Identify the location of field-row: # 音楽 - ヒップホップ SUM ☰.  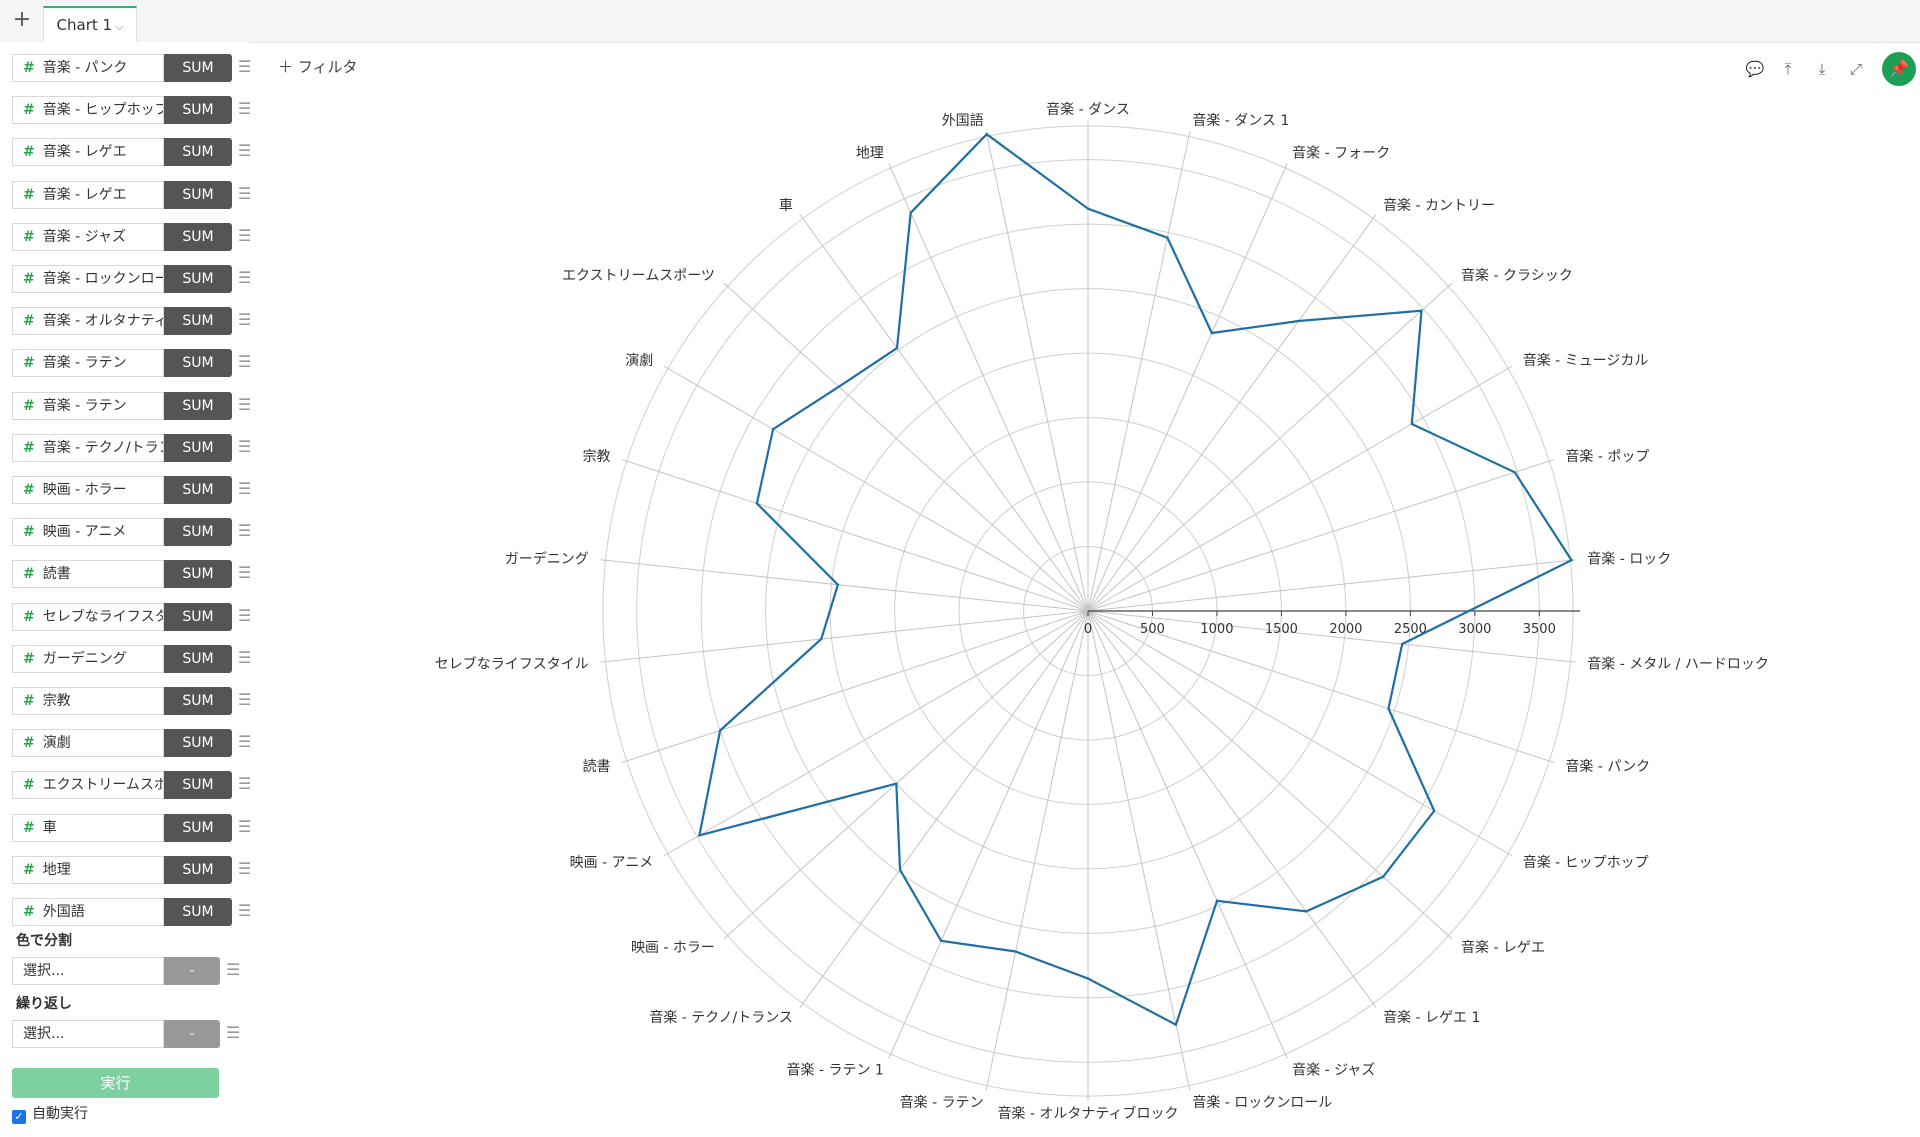
(131, 111).